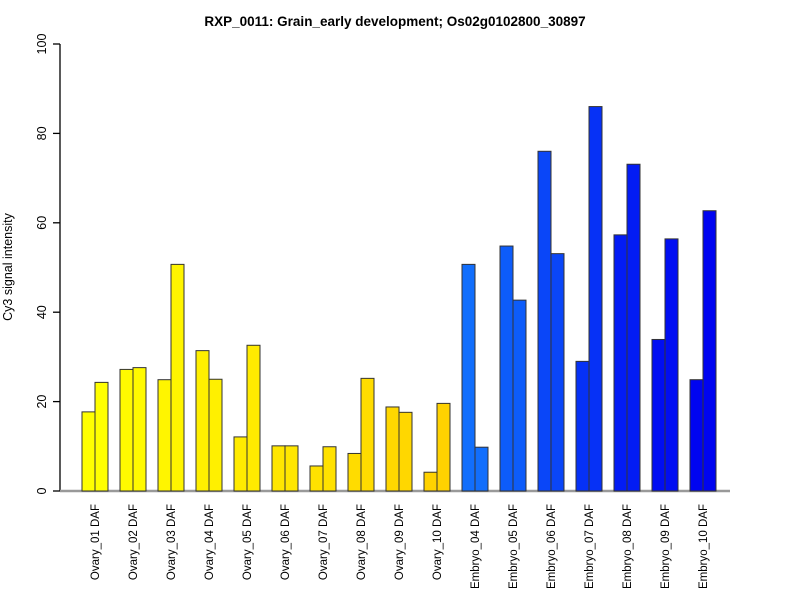 Image resolution: width=800 pixels, height=600 pixels. Describe the element at coordinates (139, 429) in the screenshot. I see `bar-Ovary_02_DAF-rep2` at that location.